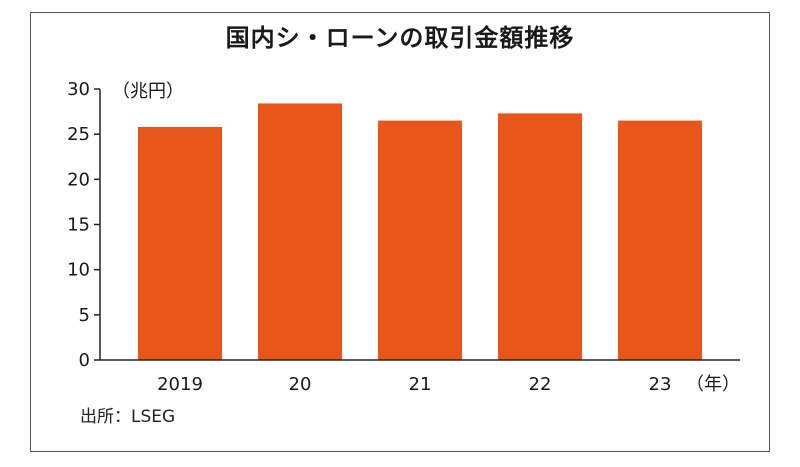 The height and width of the screenshot is (467, 800). I want to click on y-tick-label: 25, so click(78, 134).